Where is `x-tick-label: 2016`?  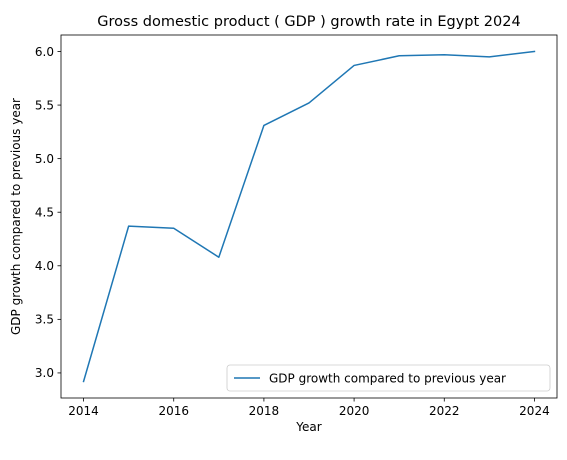 x-tick-label: 2016 is located at coordinates (173, 411).